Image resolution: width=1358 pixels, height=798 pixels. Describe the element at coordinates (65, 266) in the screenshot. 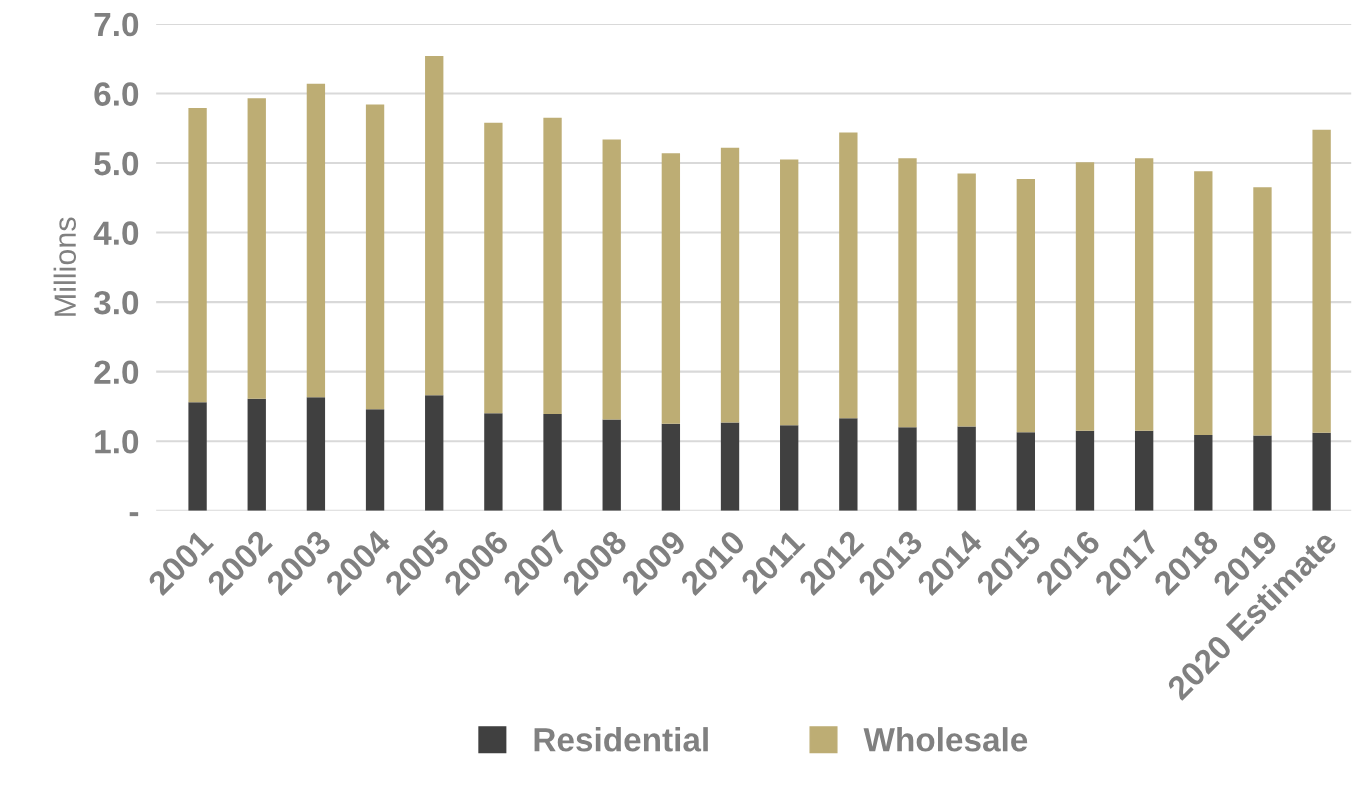

I see `y-axis-title: Millions` at that location.